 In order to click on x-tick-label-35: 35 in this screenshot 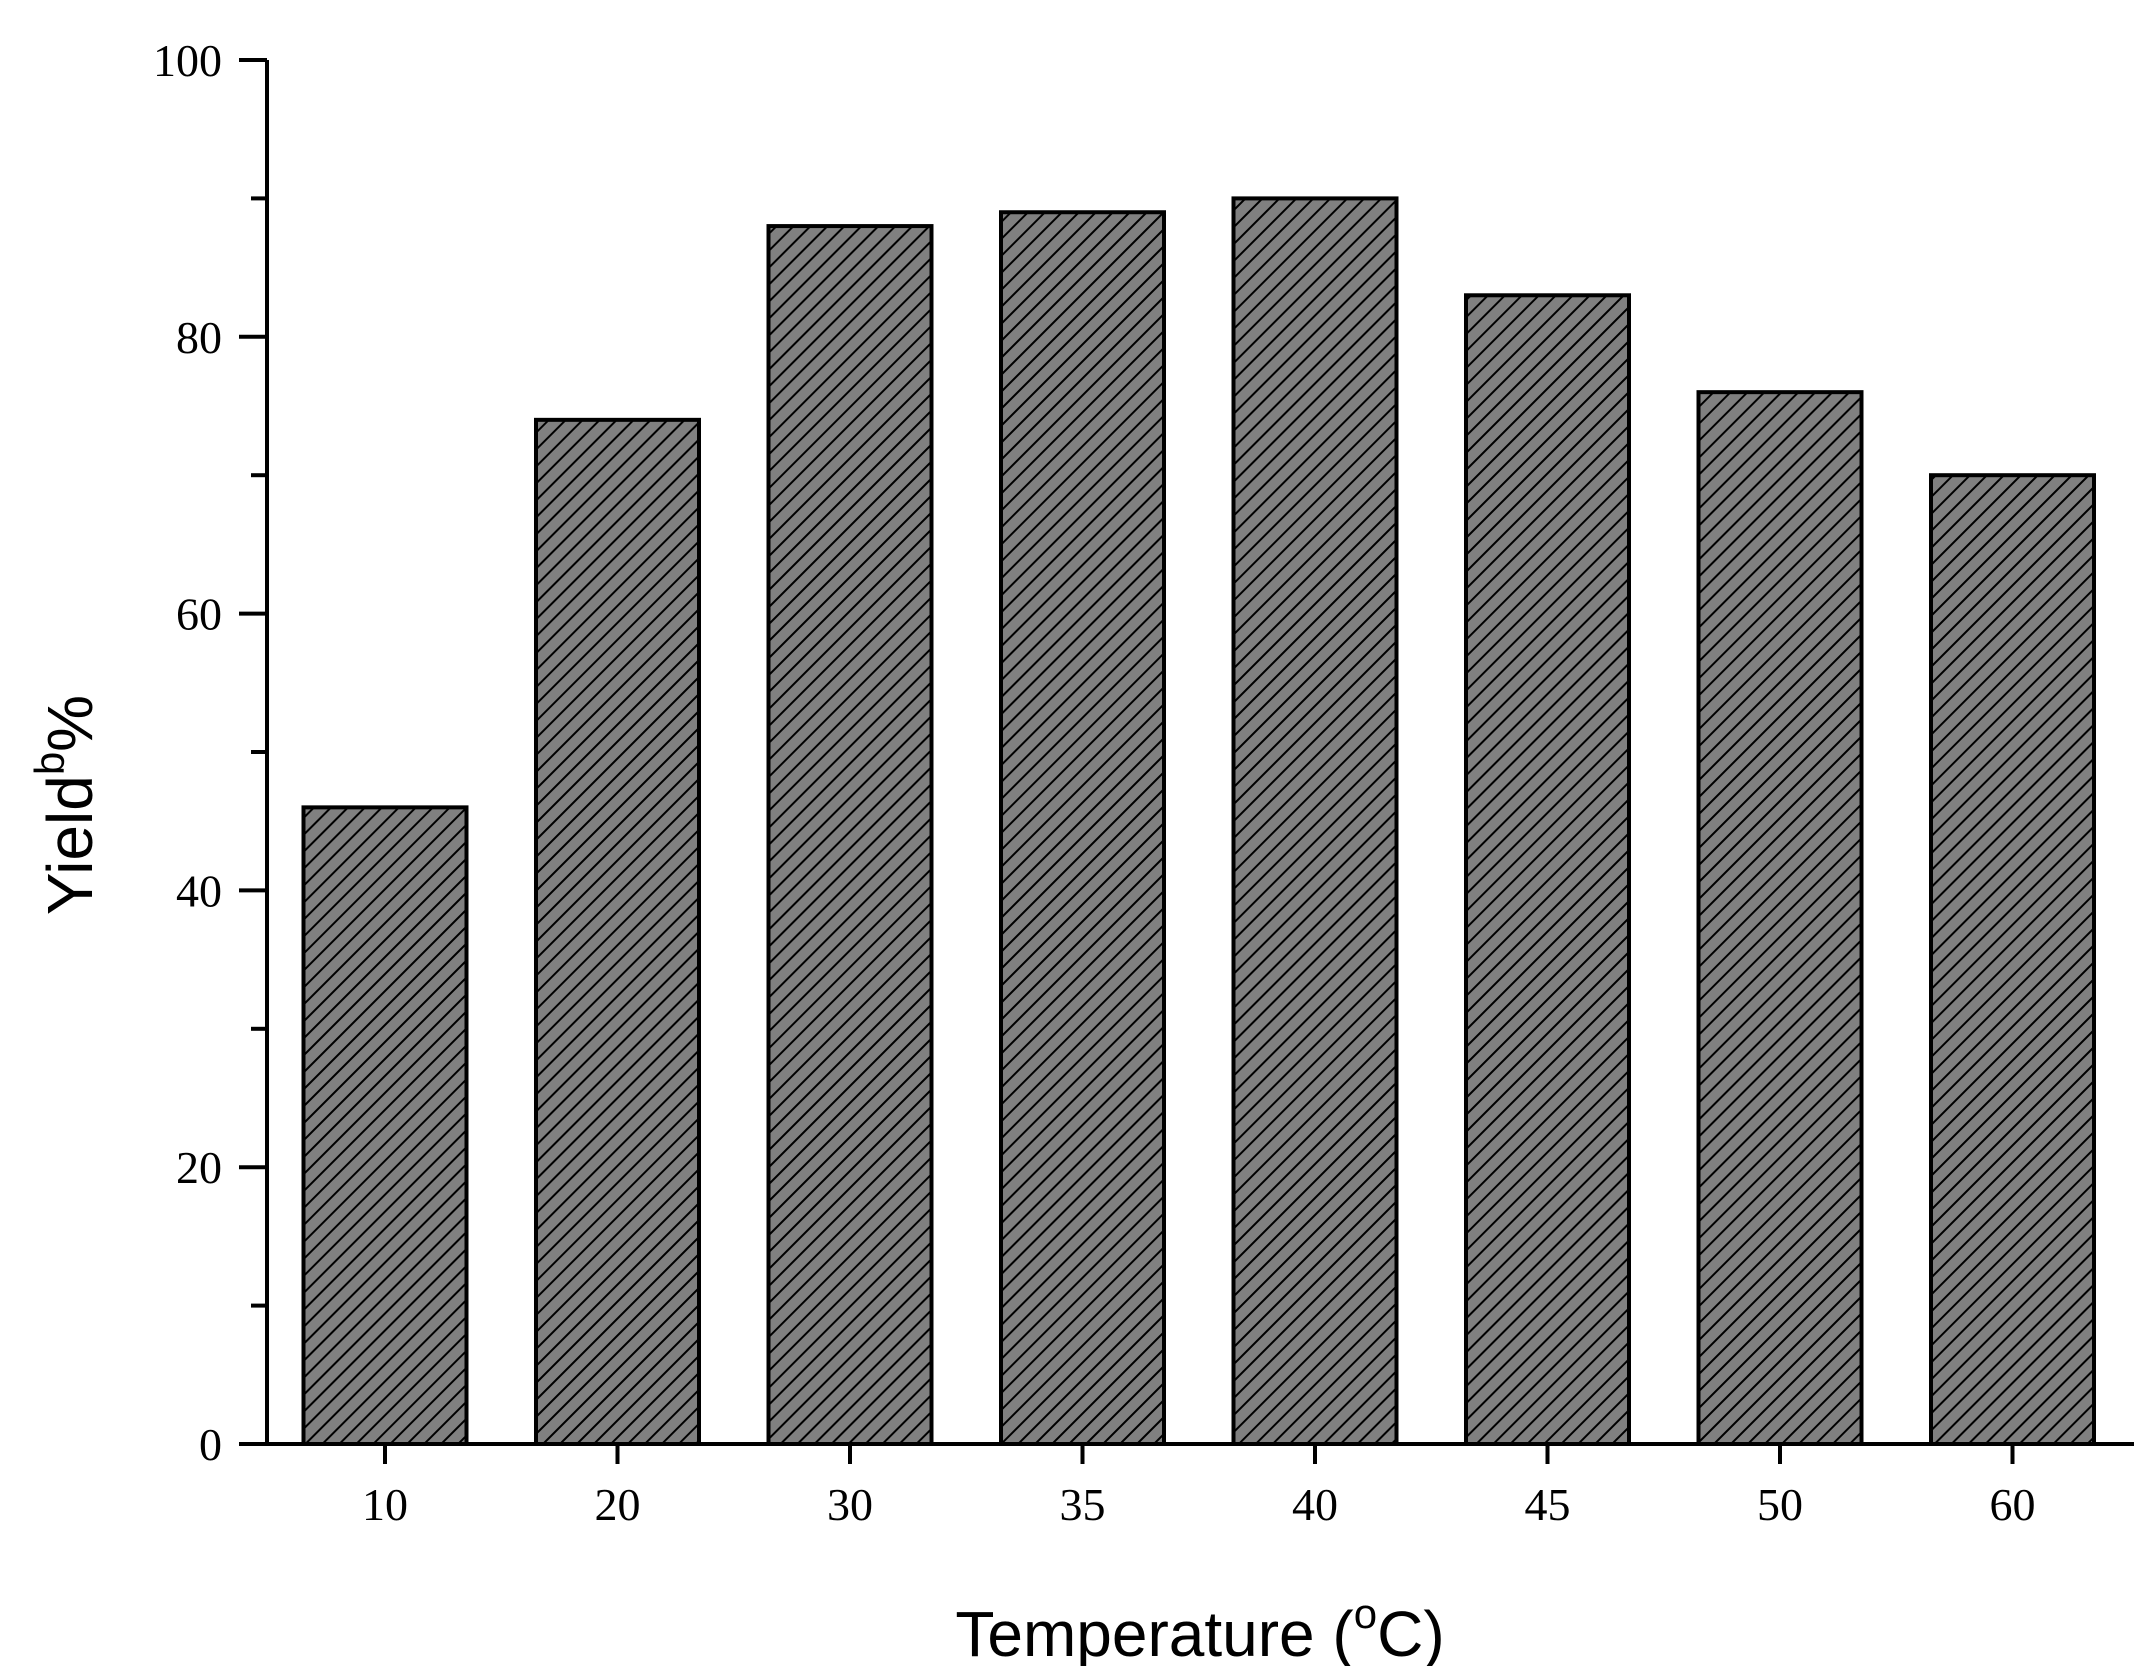, I will do `click(1083, 1504)`.